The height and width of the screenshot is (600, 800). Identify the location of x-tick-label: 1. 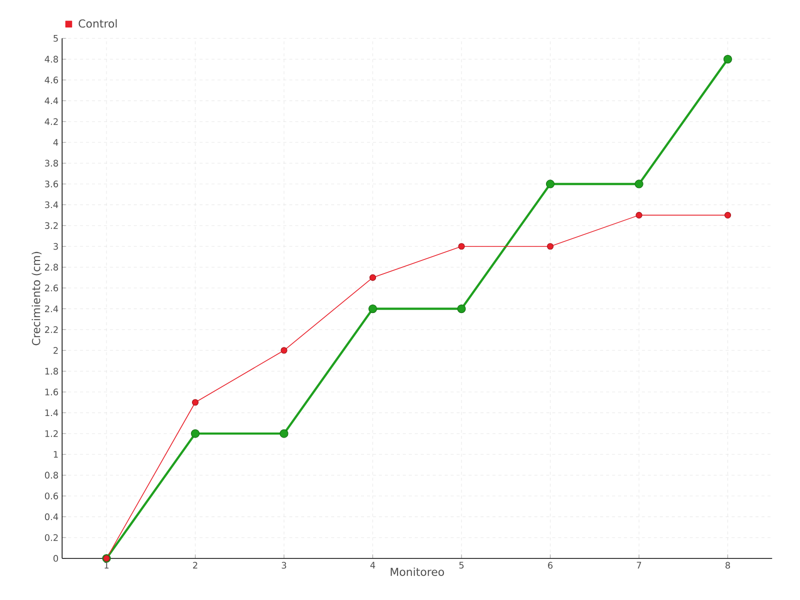
(106, 565).